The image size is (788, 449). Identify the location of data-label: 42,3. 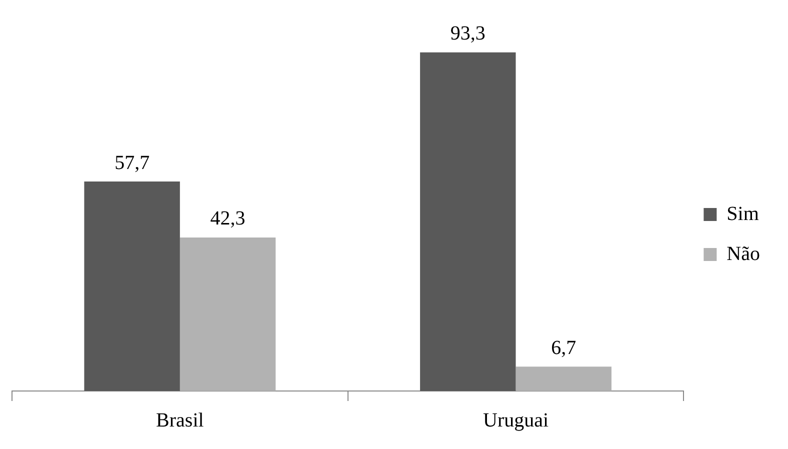
(228, 219).